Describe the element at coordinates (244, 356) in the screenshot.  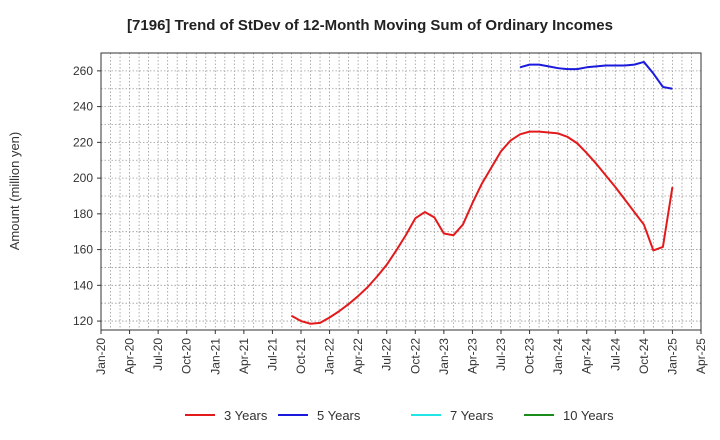
I see `x-tick-label: Apr-21` at that location.